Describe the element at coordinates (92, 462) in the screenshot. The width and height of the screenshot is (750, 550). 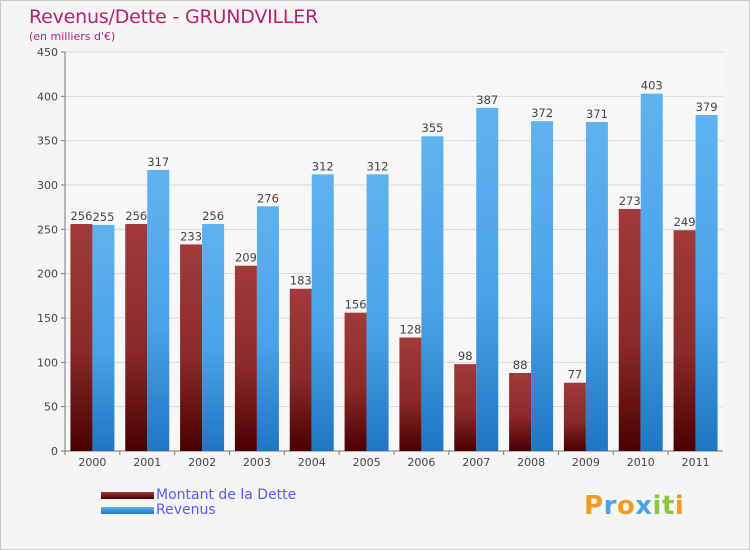
I see `x-tick-label: 2000` at that location.